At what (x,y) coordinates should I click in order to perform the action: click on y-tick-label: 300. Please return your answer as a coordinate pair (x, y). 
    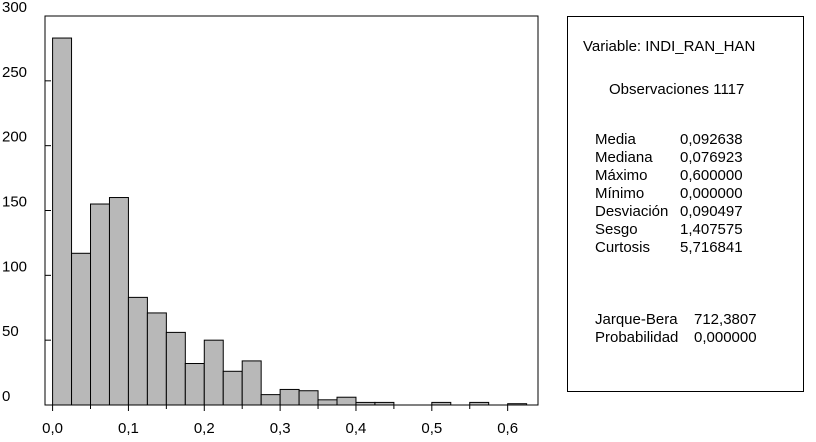
    Looking at the image, I should click on (14, 8).